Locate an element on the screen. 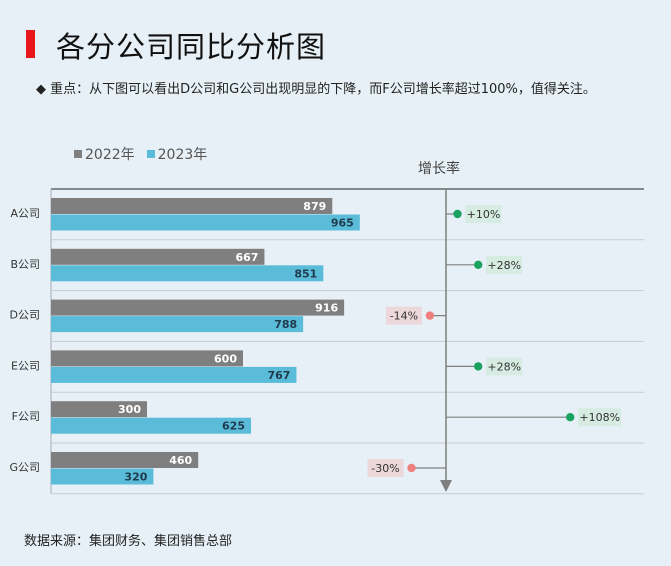 This screenshot has height=566, width=671. legend-label-2023: 2023年 is located at coordinates (182, 155).